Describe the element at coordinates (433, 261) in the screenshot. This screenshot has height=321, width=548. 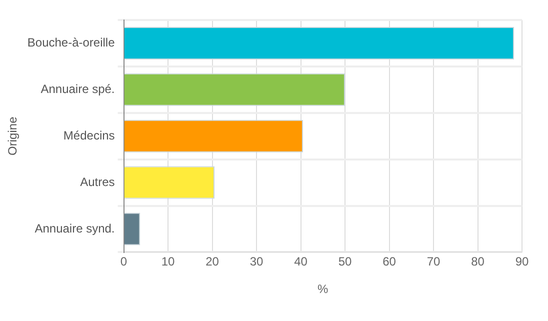
I see `x-tick-label: 70` at that location.